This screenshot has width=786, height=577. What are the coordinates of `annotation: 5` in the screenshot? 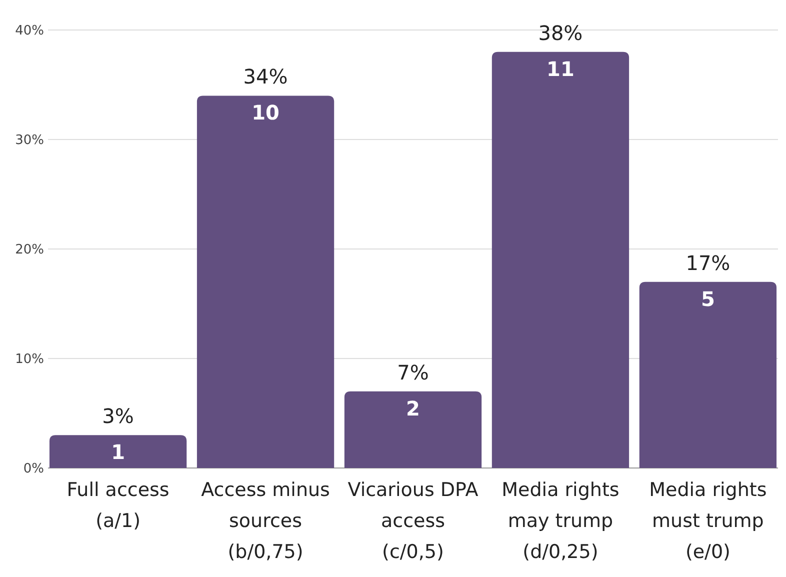 It's located at (707, 298).